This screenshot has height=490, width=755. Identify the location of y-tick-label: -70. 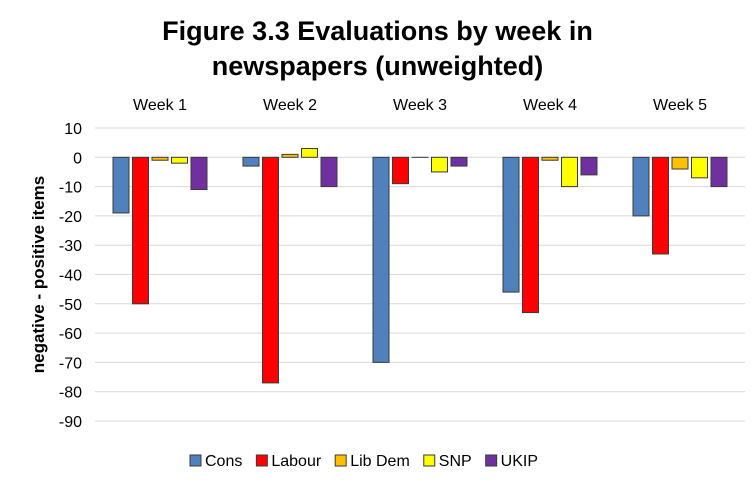
(70, 363).